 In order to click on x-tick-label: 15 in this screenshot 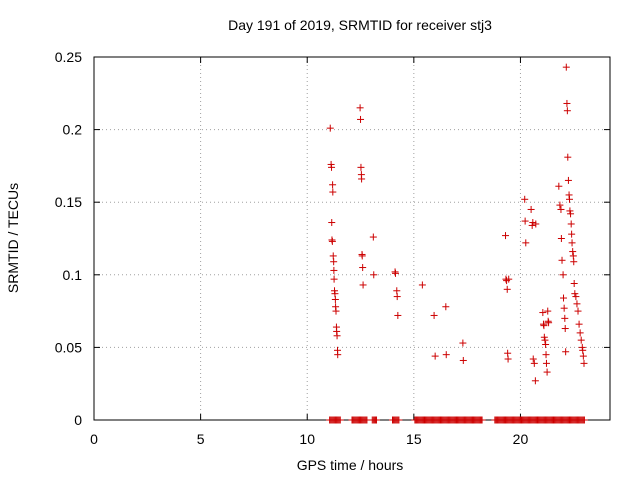, I will do `click(414, 439)`.